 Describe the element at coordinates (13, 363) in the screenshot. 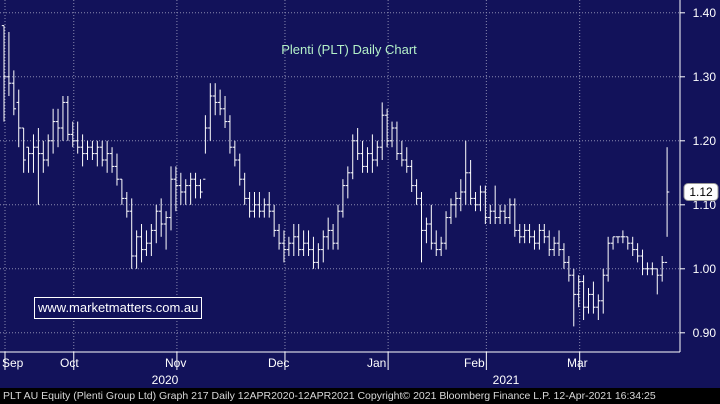

I see `x-tick-label: Sep` at that location.